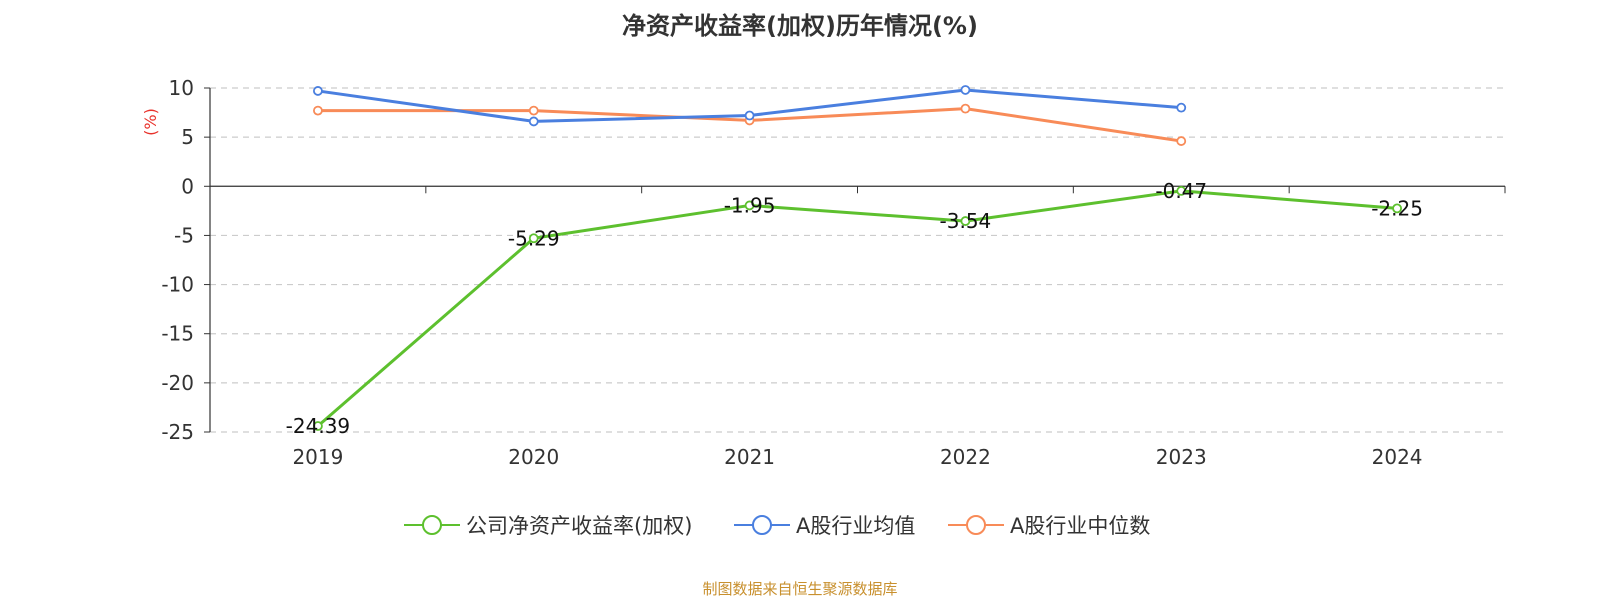  I want to click on y-tick-label: -5, so click(184, 235).